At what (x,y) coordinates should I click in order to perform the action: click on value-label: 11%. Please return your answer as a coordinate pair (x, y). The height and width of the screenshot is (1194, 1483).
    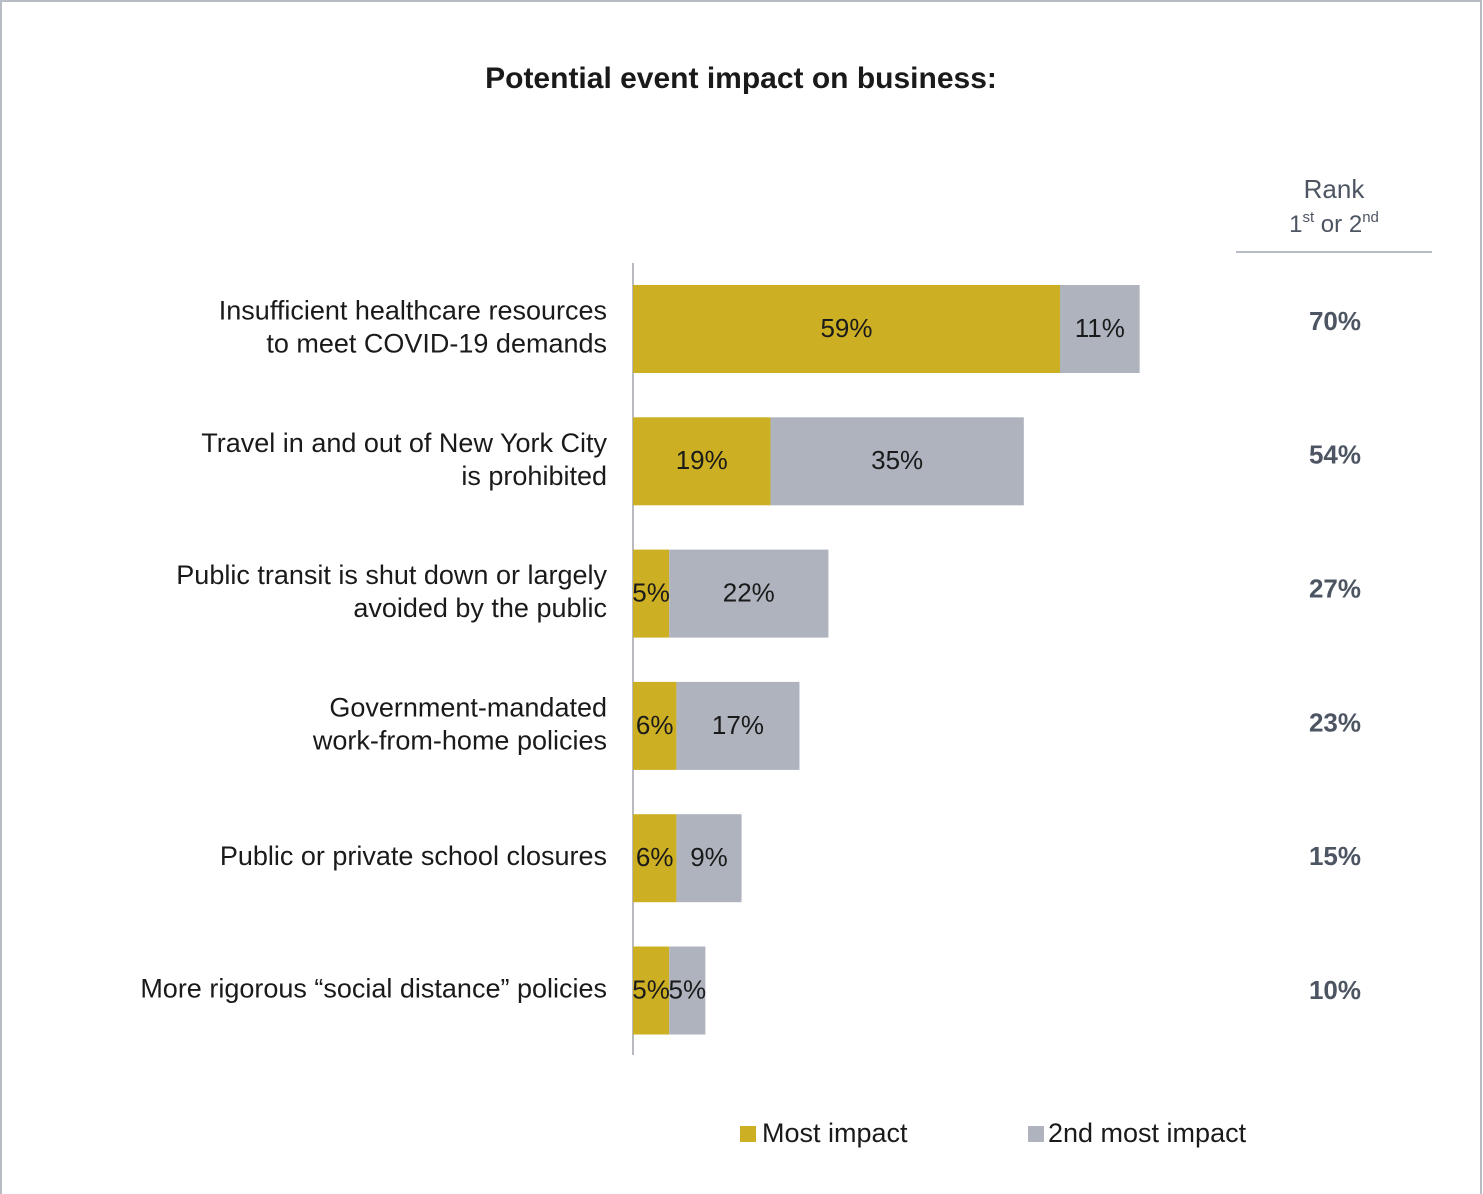
    Looking at the image, I should click on (1100, 328).